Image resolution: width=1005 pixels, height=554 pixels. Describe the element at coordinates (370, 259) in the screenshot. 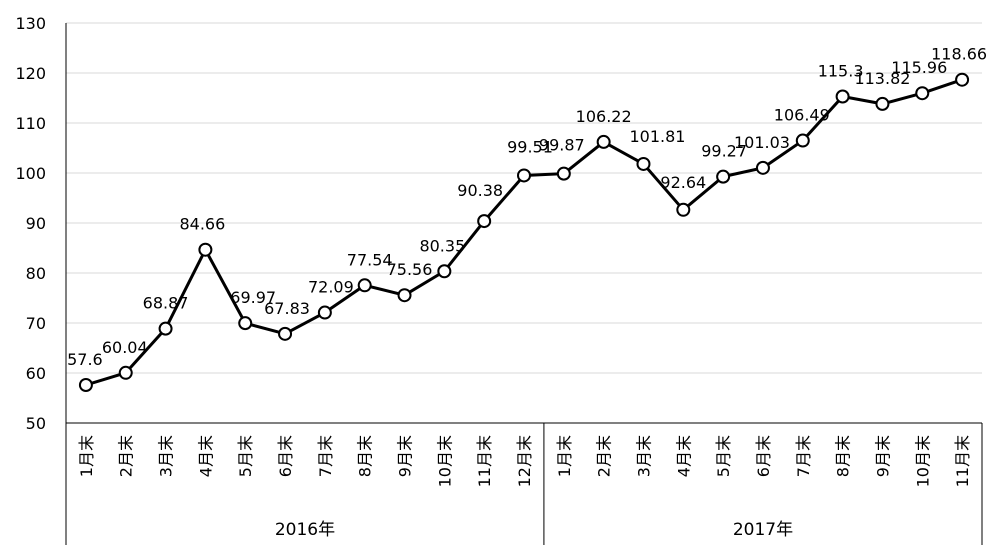

I see `data-label: 77.54` at that location.